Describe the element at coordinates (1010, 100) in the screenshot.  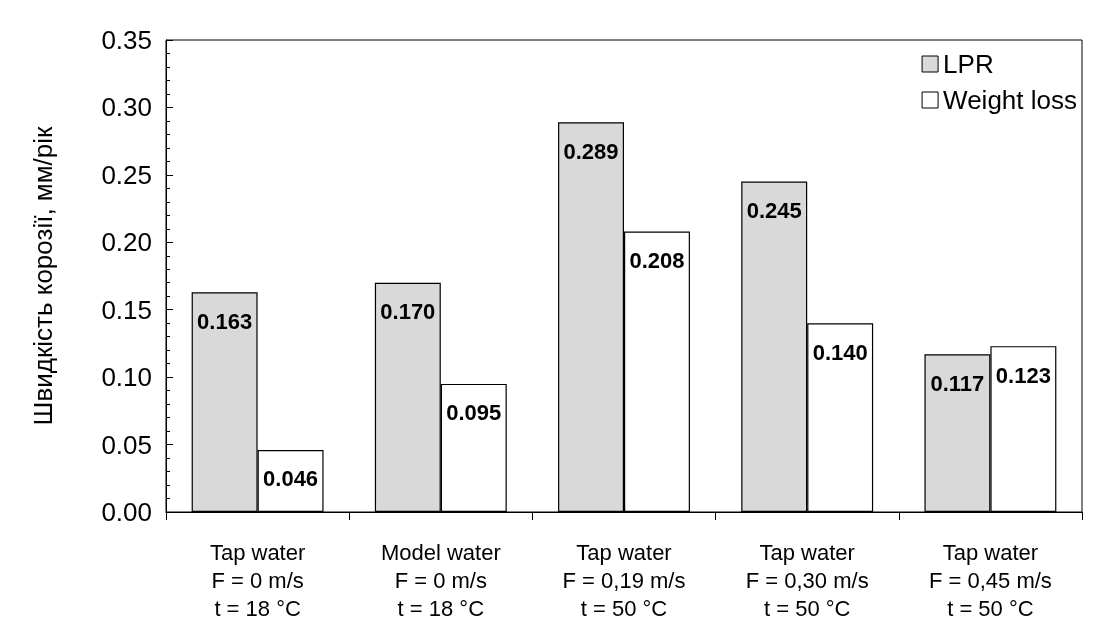
I see `legend-label: Weight loss` at that location.